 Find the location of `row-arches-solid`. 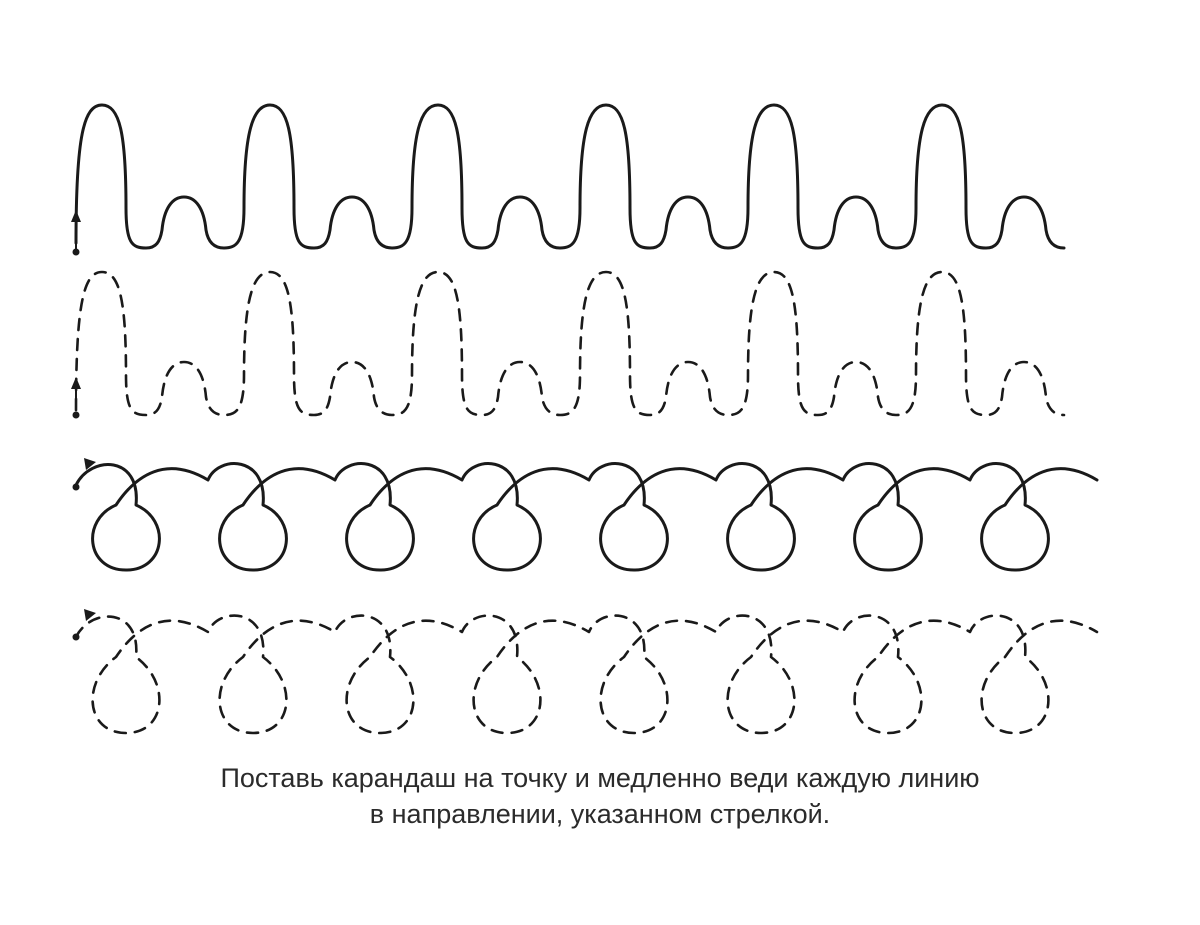

row-arches-solid is located at coordinates (568, 179).